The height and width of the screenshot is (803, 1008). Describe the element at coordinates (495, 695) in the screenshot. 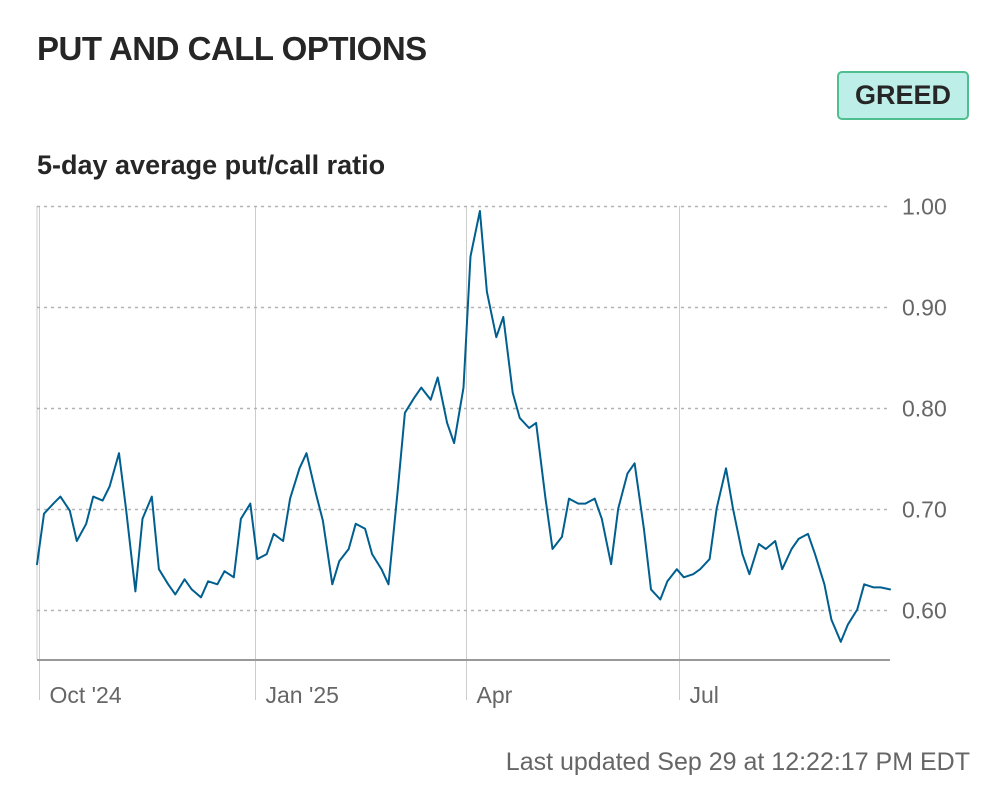

I see `x-tick-label: Apr` at that location.